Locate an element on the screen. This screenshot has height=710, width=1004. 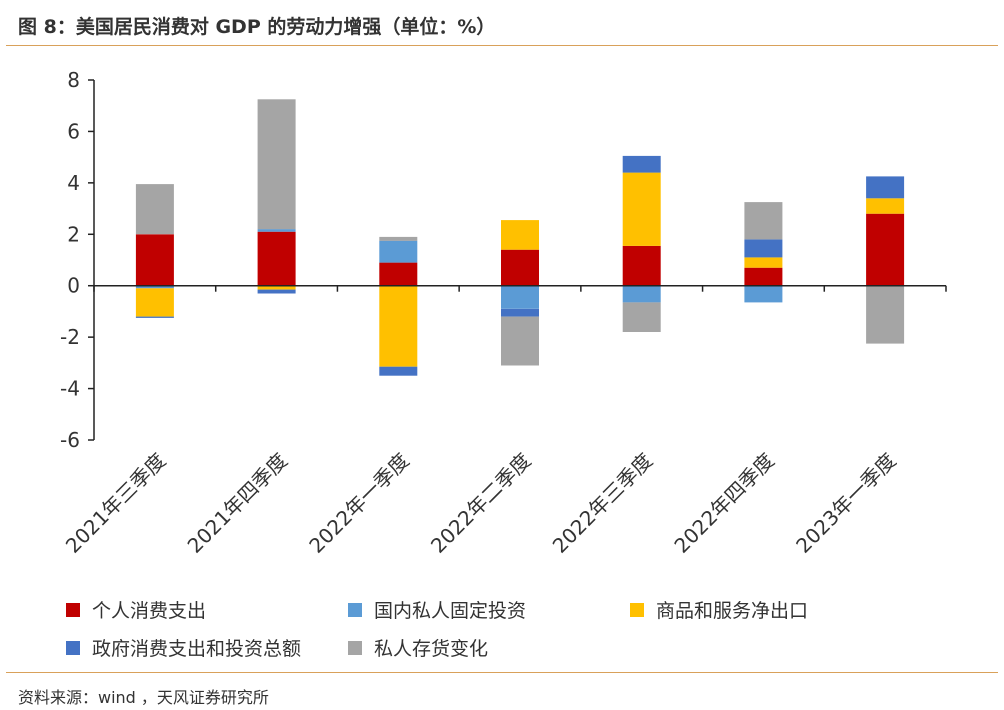
x-tick-label: 2022年二季度 is located at coordinates (481, 503).